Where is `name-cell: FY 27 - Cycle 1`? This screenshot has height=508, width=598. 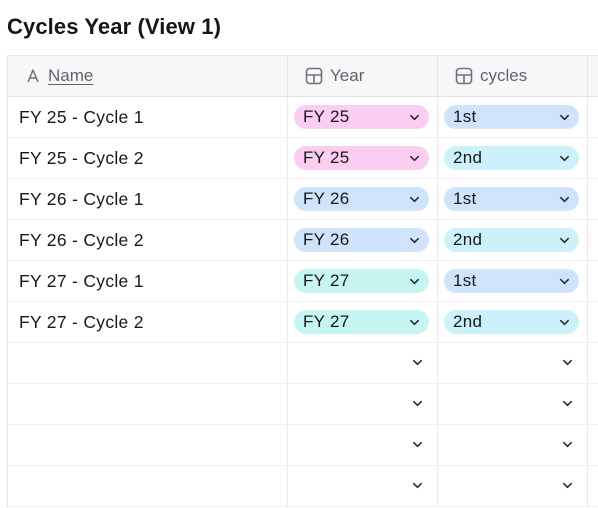 name-cell: FY 27 - Cycle 1 is located at coordinates (148, 281).